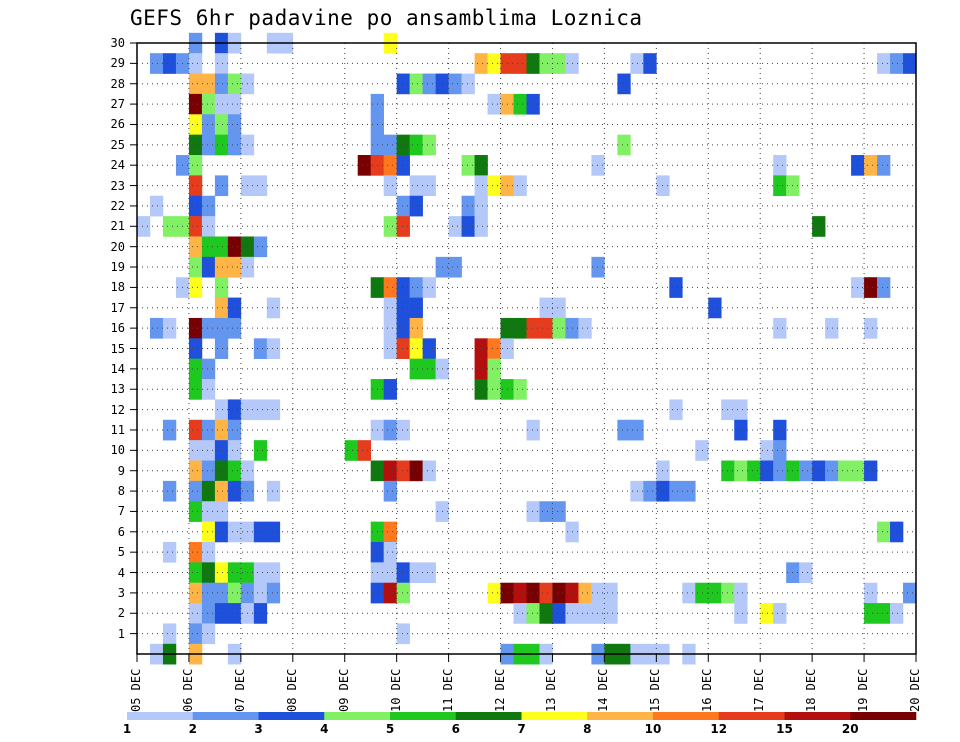 This screenshot has width=960, height=742. I want to click on chart-title: GEFS 6hr padavine po ansamblima Loznica, so click(386, 18).